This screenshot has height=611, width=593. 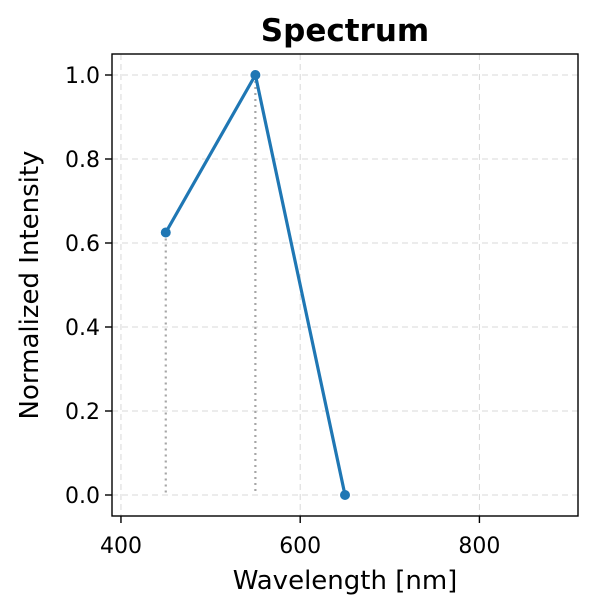 What do you see at coordinates (82, 160) in the screenshot?
I see `y-tick-label: 0.8` at bounding box center [82, 160].